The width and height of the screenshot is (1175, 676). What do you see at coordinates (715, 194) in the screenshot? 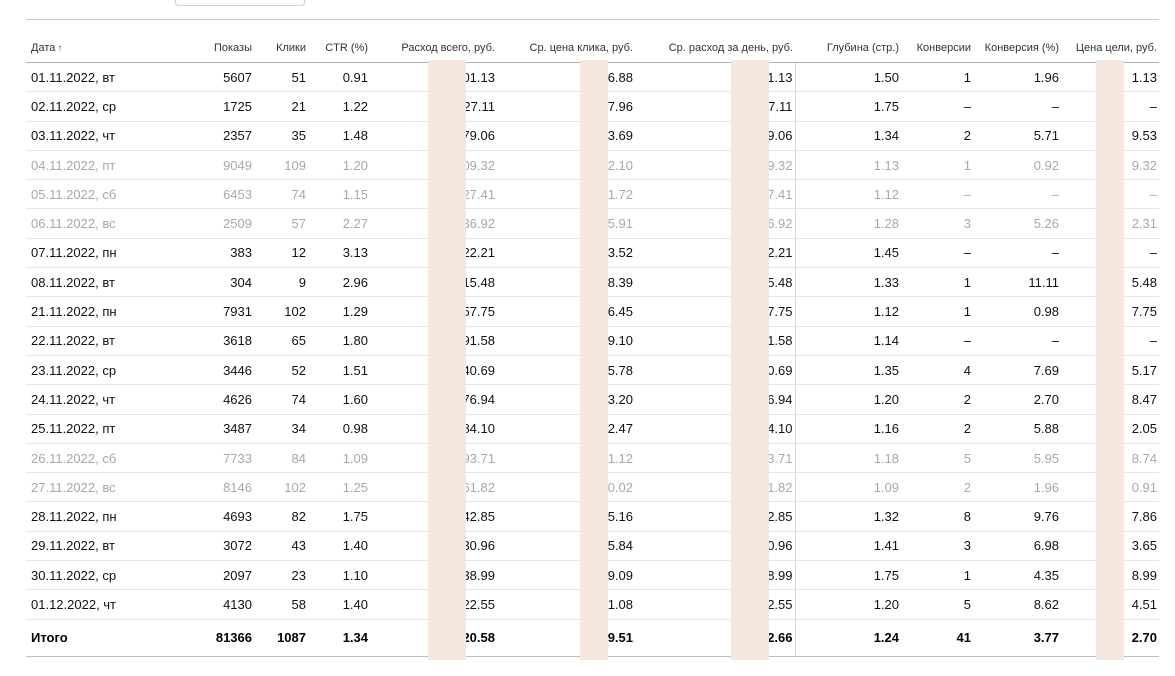
I see `cell-daily-spend: 7.41` at bounding box center [715, 194].